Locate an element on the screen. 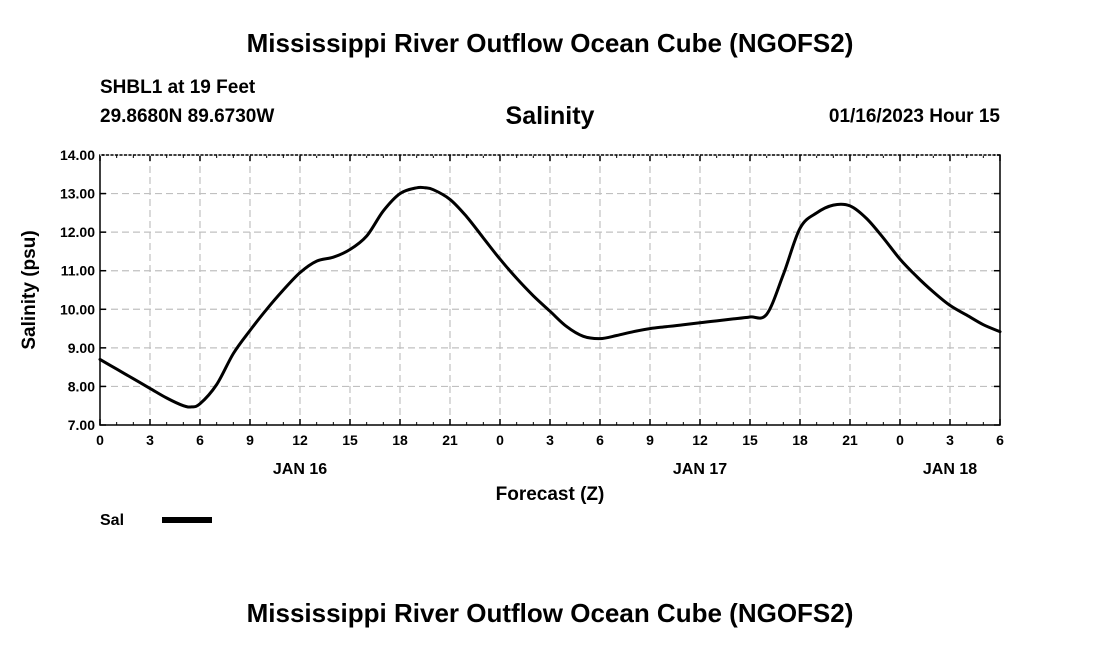  date-label: JAN 18 is located at coordinates (950, 469).